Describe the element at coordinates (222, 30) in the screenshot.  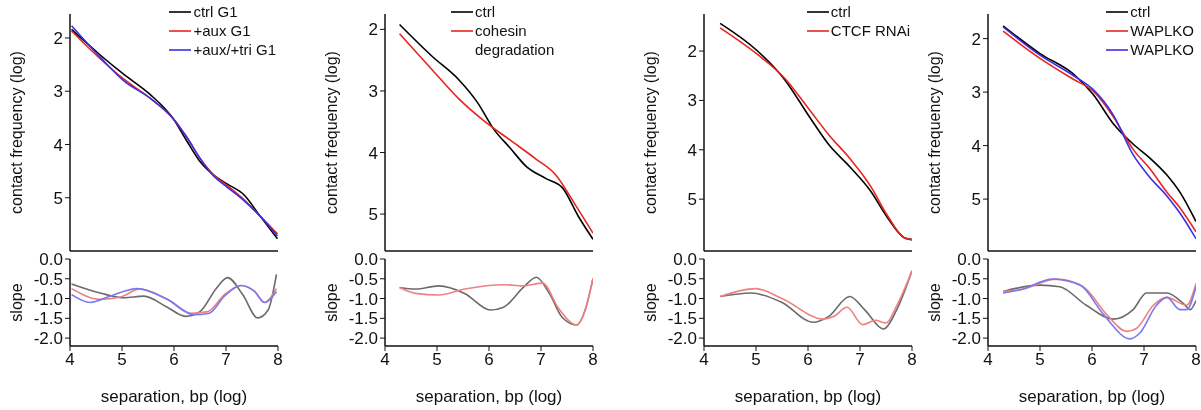
I see `legend-label: +aux G1` at that location.